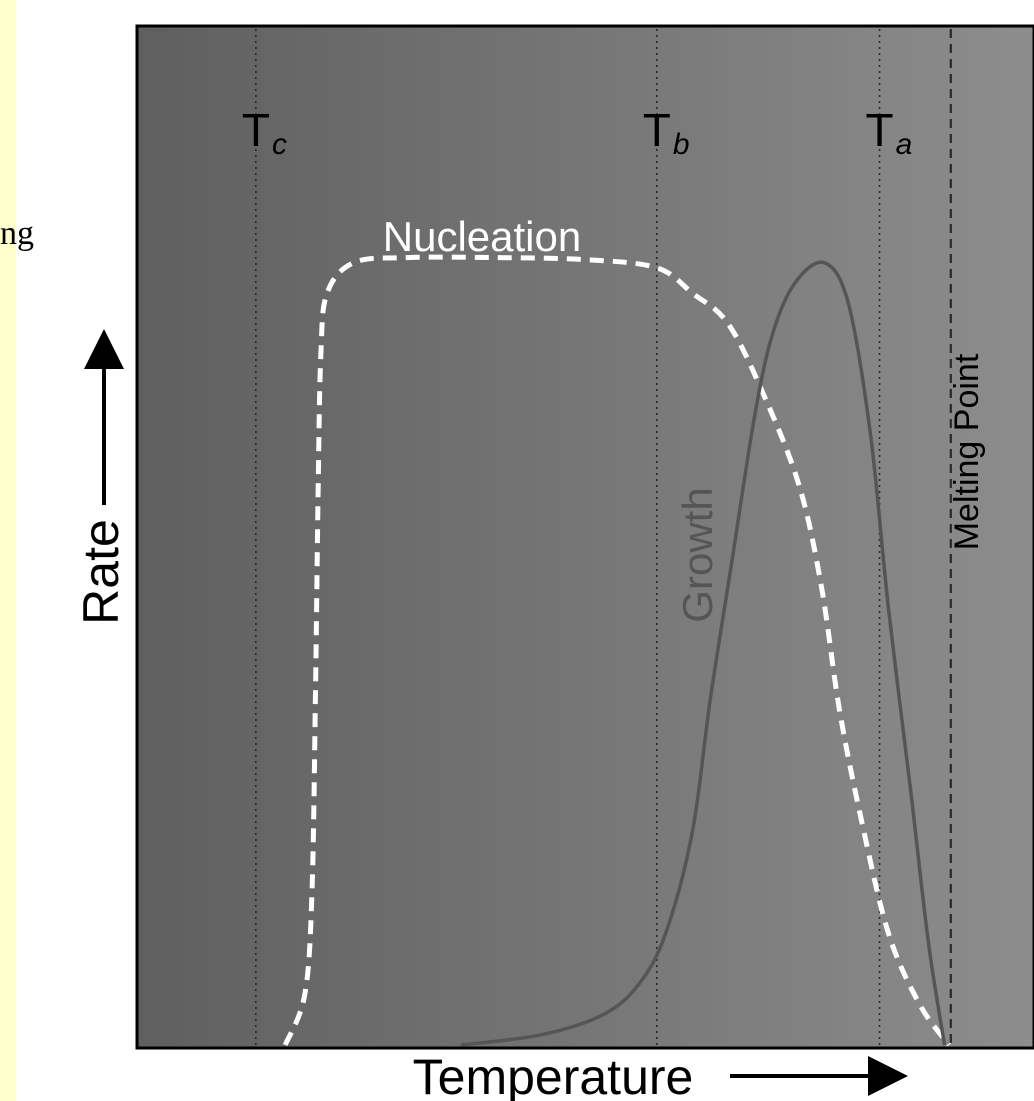 The image size is (1034, 1101). Describe the element at coordinates (8, 550) in the screenshot. I see `page-margin` at that location.